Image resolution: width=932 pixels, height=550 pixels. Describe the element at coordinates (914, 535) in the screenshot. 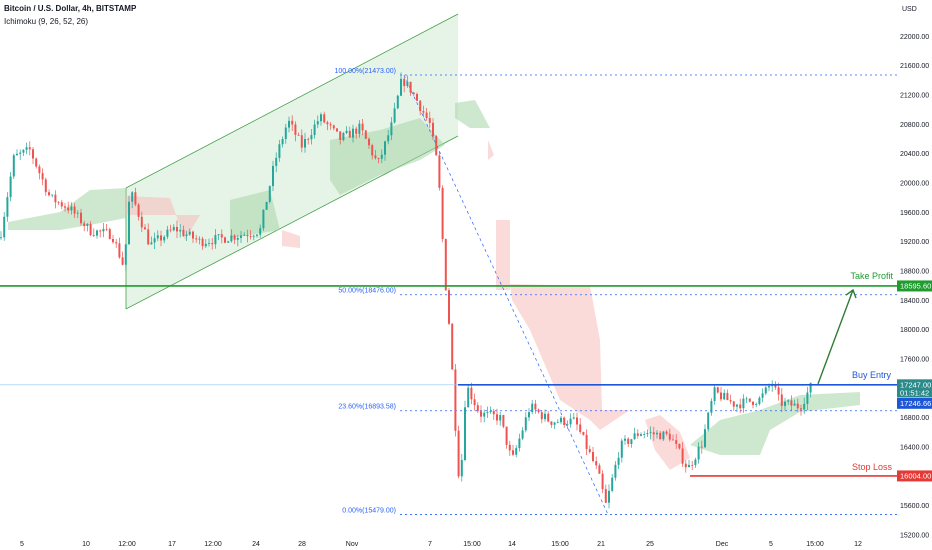

I see `y-tick-label: 15200.00` at that location.